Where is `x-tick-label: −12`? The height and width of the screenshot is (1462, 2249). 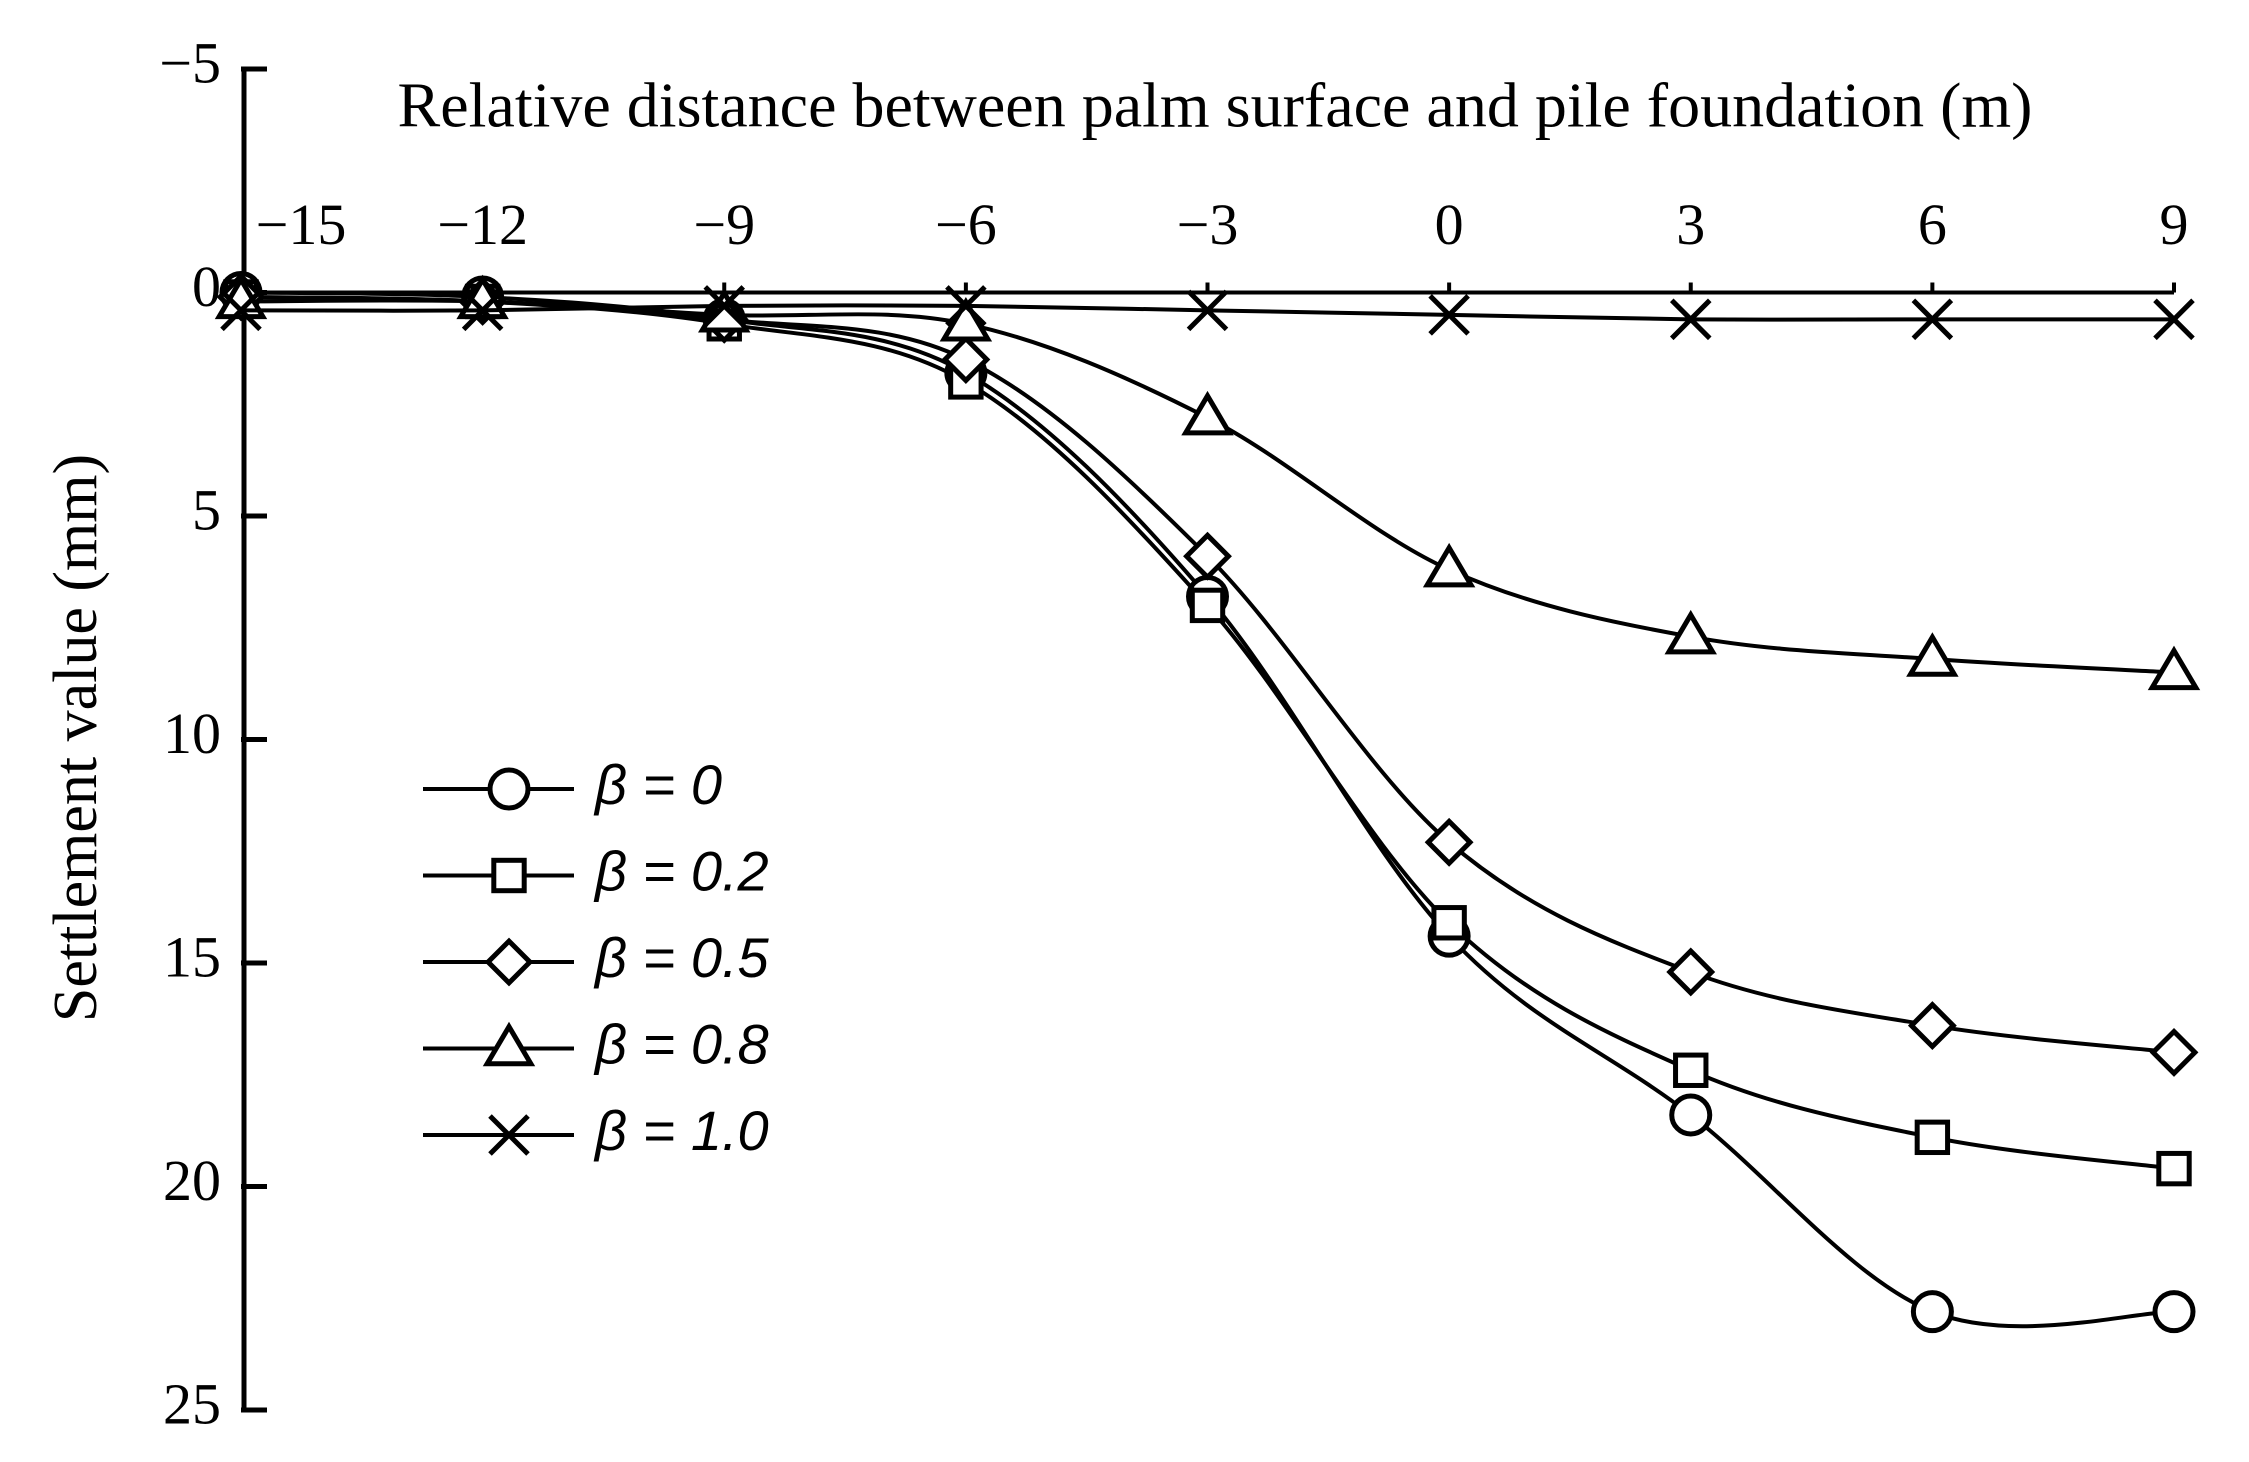
x-tick-label: −12 is located at coordinates (482, 224).